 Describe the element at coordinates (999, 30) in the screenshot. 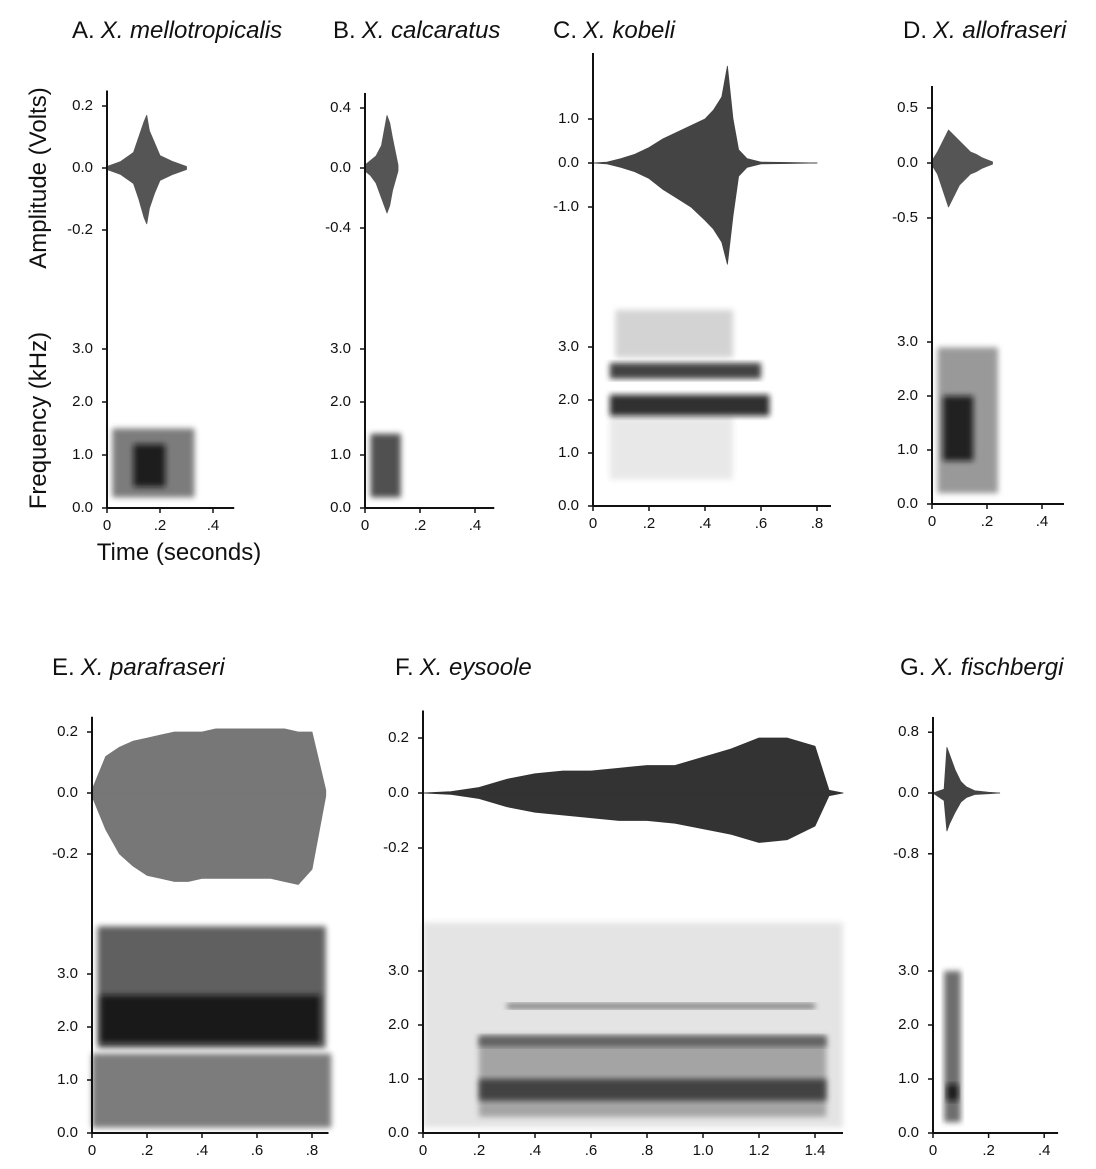

I see `species-name: X. allofraseri` at that location.